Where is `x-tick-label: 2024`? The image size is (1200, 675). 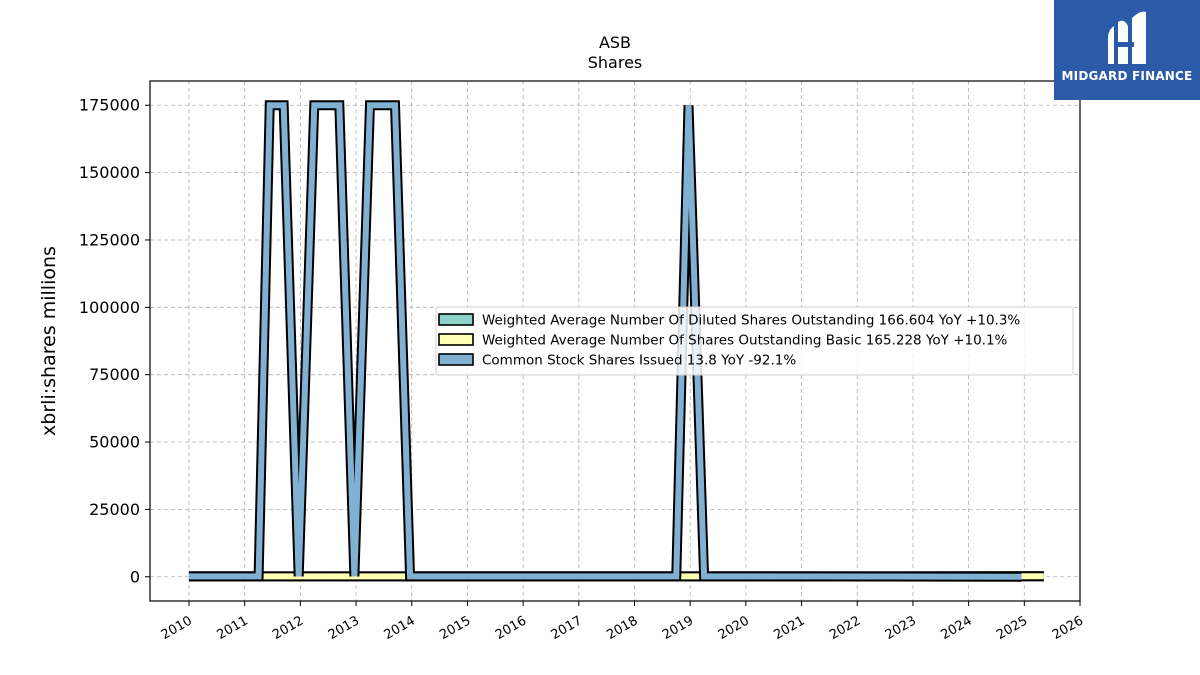
x-tick-label: 2024 is located at coordinates (956, 628).